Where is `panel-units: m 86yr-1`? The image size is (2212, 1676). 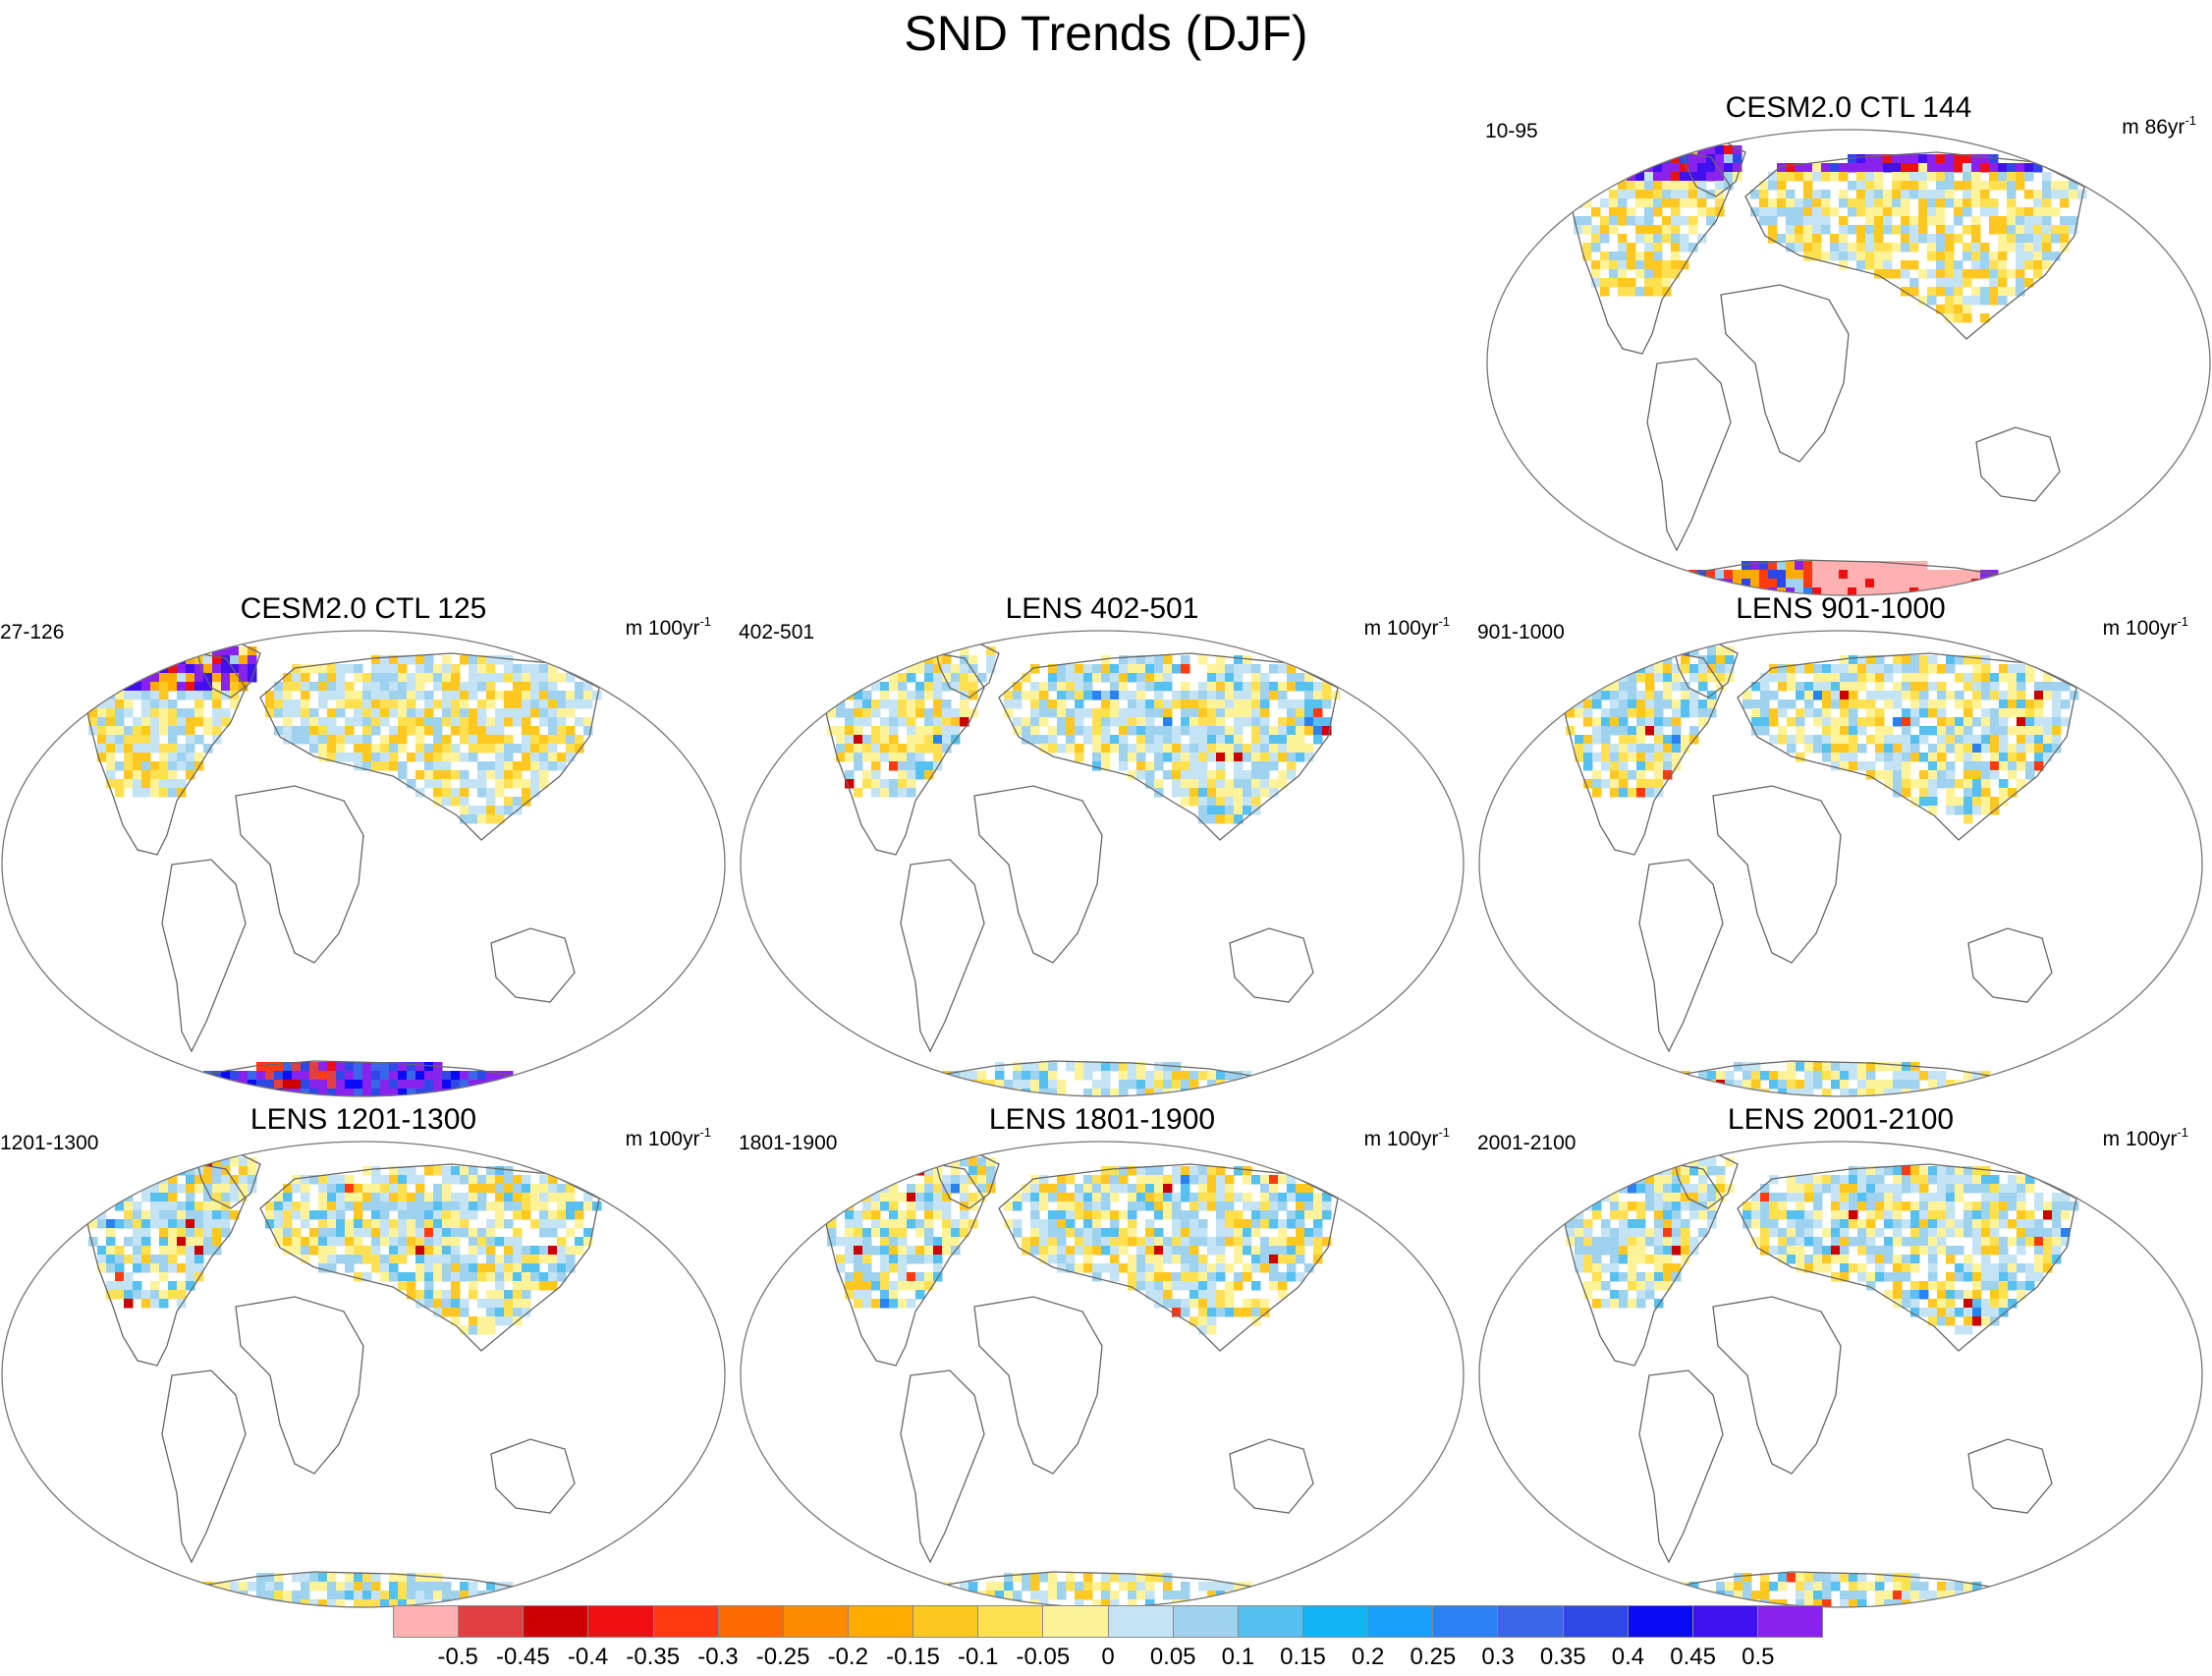
panel-units: m 86yr-1 is located at coordinates (2159, 127).